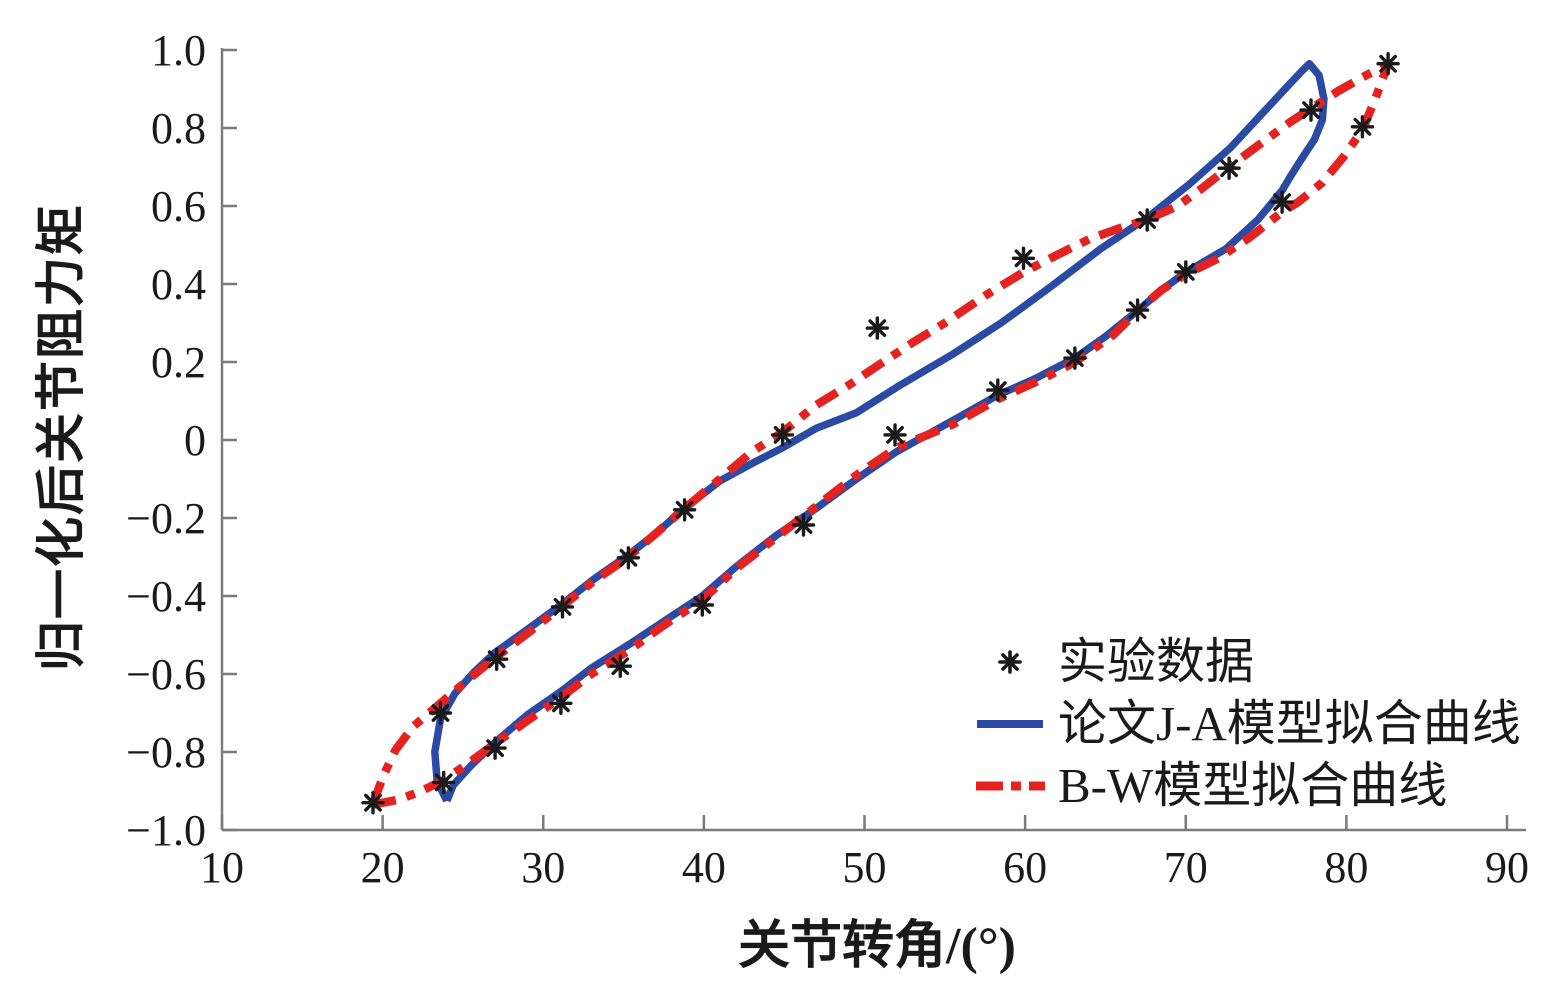 This screenshot has height=984, width=1559. I want to click on x-tick-label: 30, so click(543, 867).